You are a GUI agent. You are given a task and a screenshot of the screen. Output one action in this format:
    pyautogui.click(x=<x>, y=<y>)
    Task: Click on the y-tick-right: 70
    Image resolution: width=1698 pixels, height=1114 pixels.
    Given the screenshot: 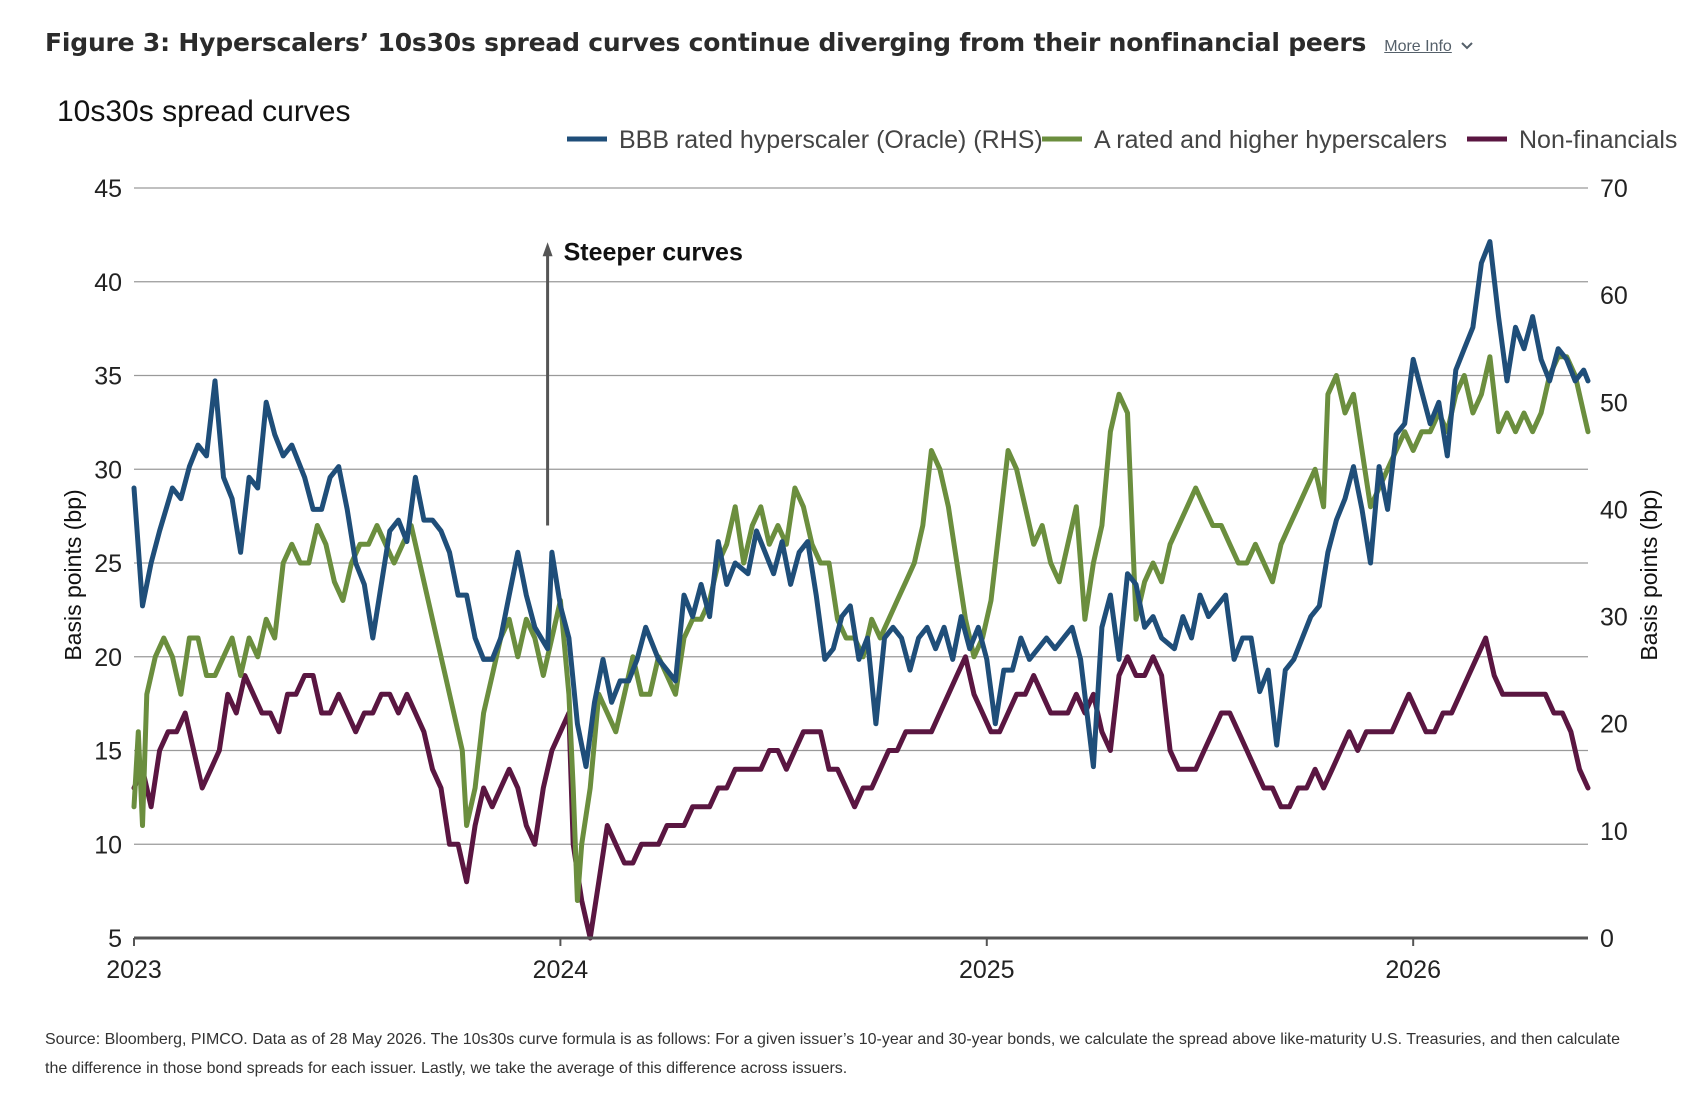 What is the action you would take?
    pyautogui.click(x=1614, y=189)
    